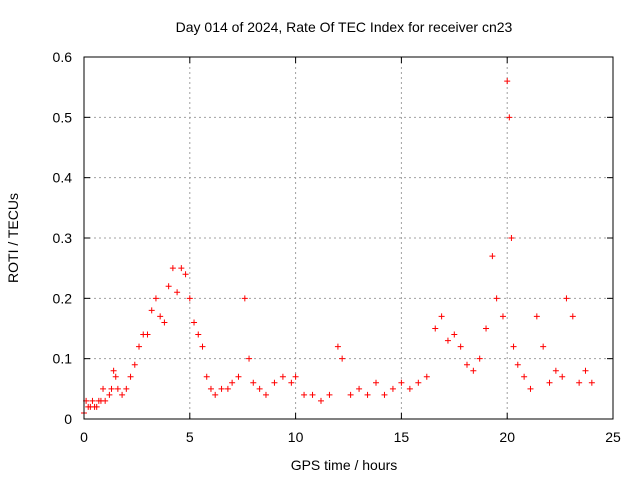  Describe the element at coordinates (296, 437) in the screenshot. I see `x-tick-label: 10` at that location.